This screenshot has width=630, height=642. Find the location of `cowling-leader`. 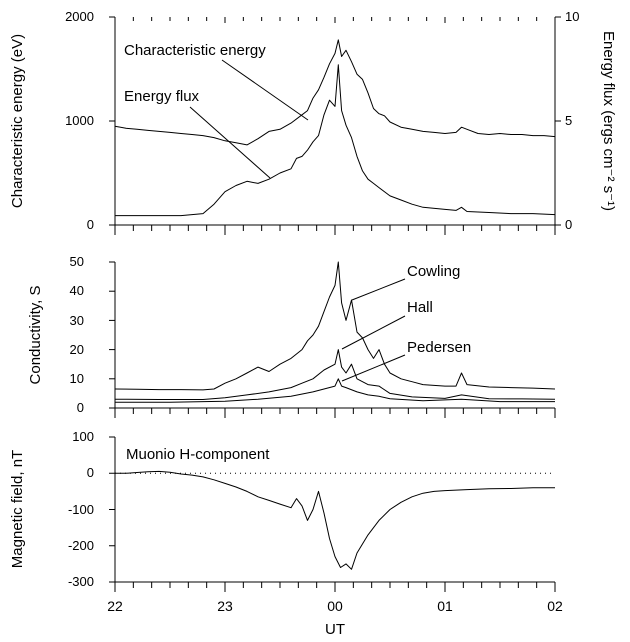

cowling-leader is located at coordinates (378, 289).